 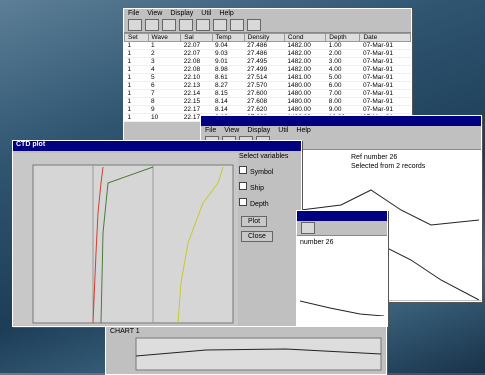 I want to click on profile-plot, so click(x=390, y=244).